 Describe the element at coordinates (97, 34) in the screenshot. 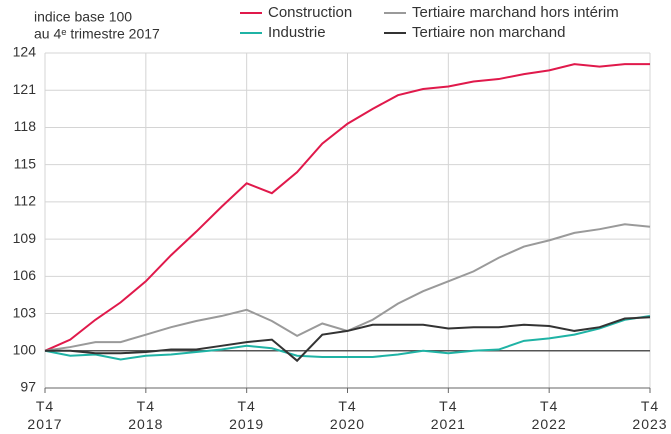

I see `y-label: au 4ᵉ trimestre 2017` at that location.